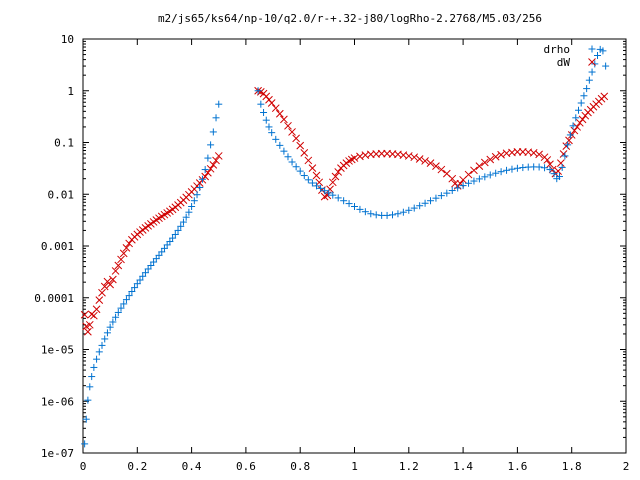  I want to click on y-tick-label: 0.1, so click(64, 143).